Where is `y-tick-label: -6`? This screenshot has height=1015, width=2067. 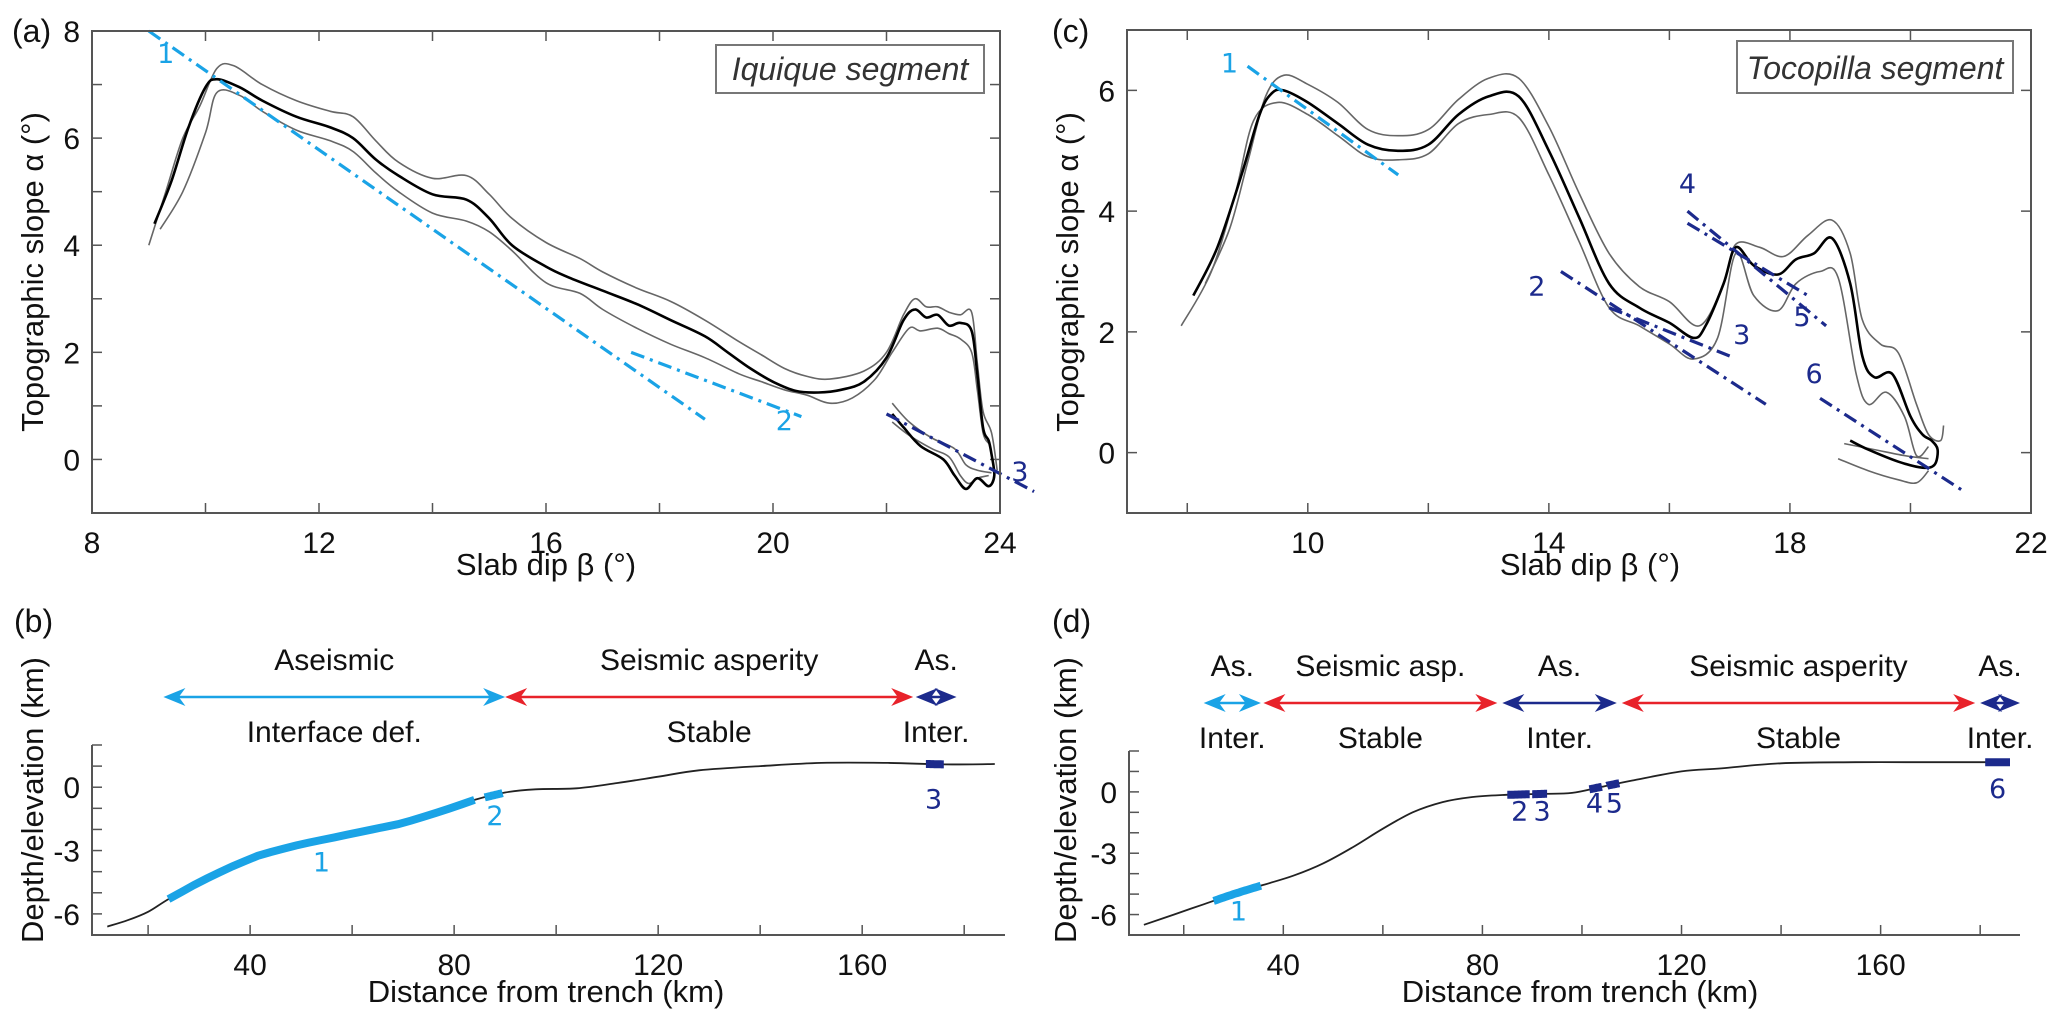 y-tick-label: -6 is located at coordinates (1103, 916).